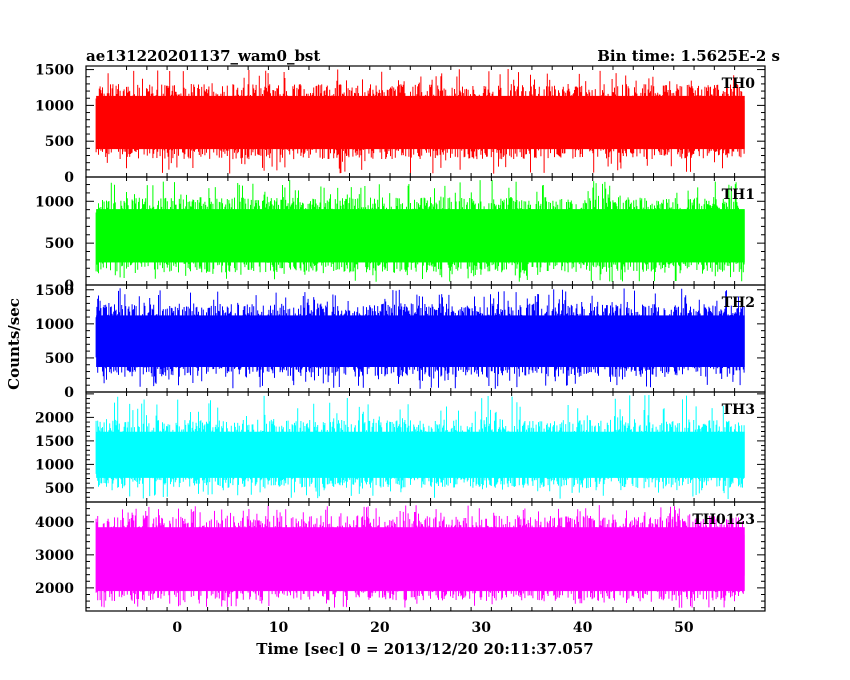  Describe the element at coordinates (420, 338) in the screenshot. I see `series-line-th2` at that location.